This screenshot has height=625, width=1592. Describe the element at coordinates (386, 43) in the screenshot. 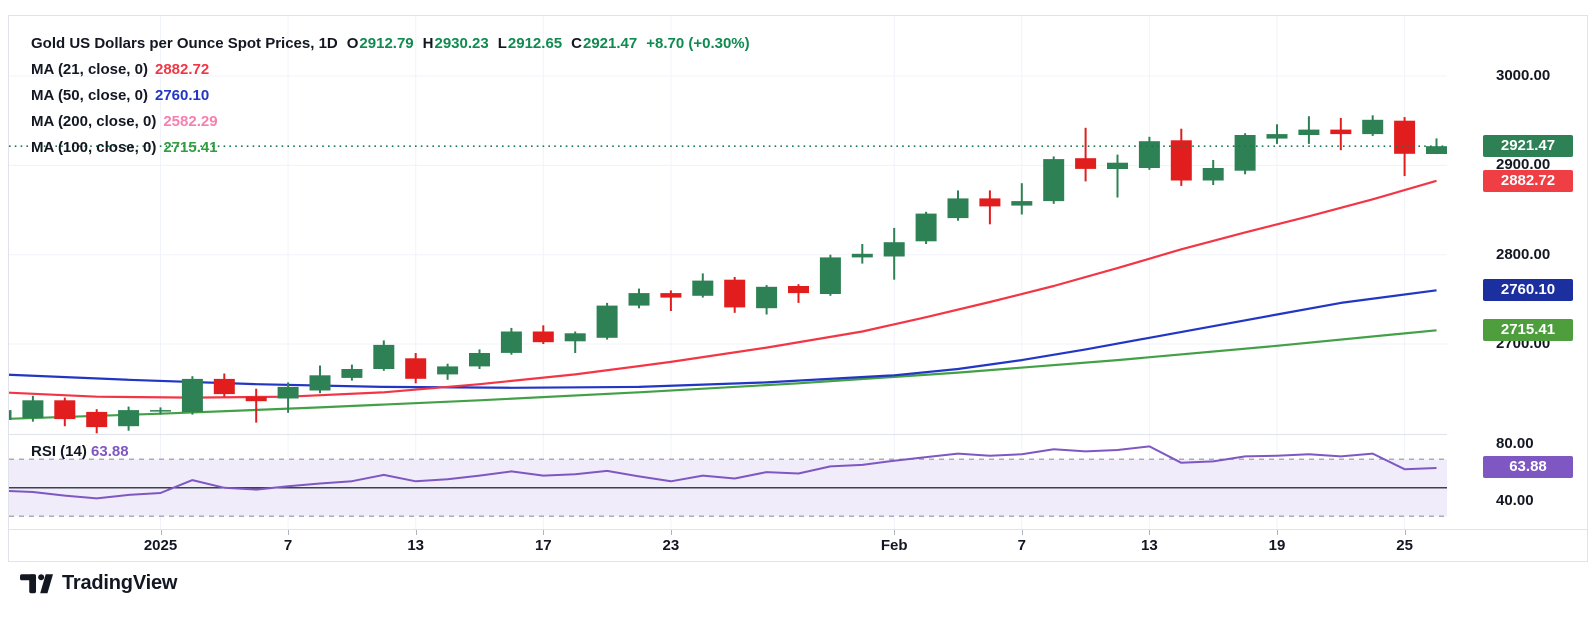

I see `open-value: 2912.79` at that location.